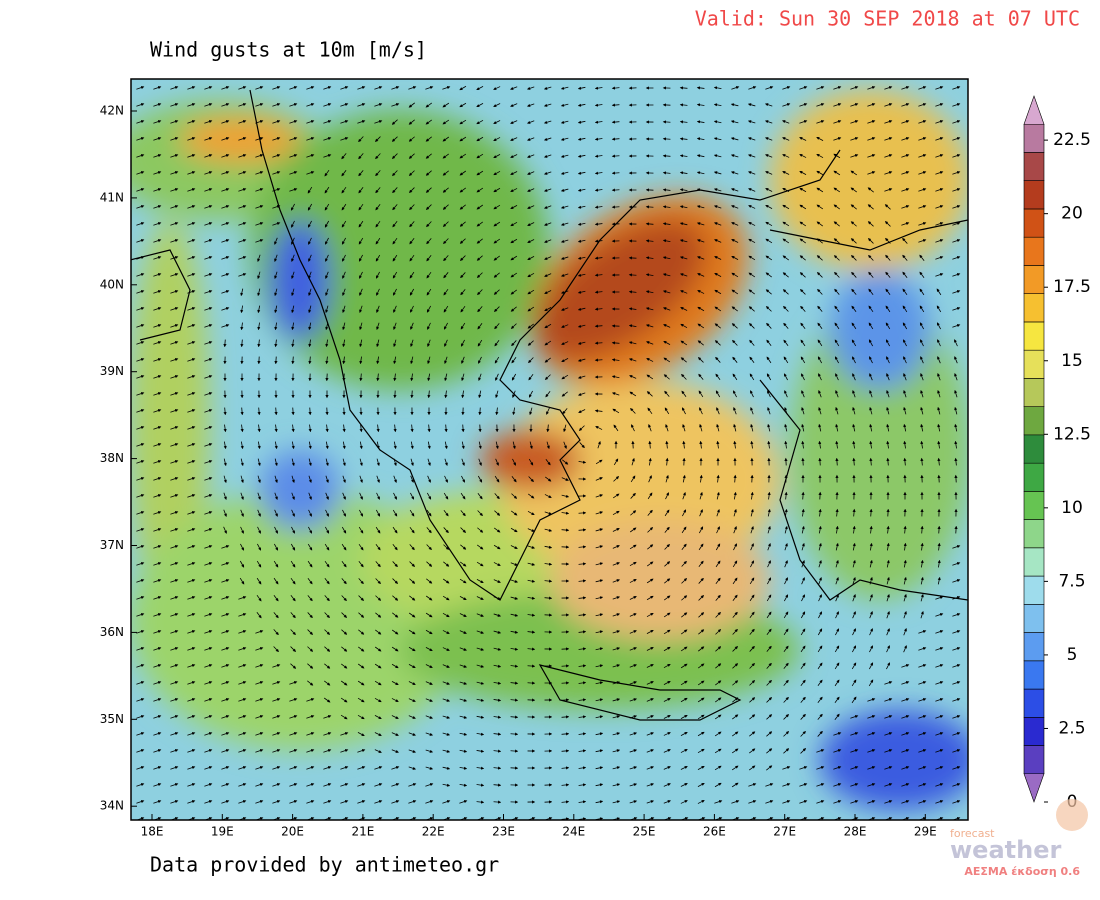 The width and height of the screenshot is (1100, 900). Describe the element at coordinates (855, 832) in the screenshot. I see `lon-label: 28E` at that location.